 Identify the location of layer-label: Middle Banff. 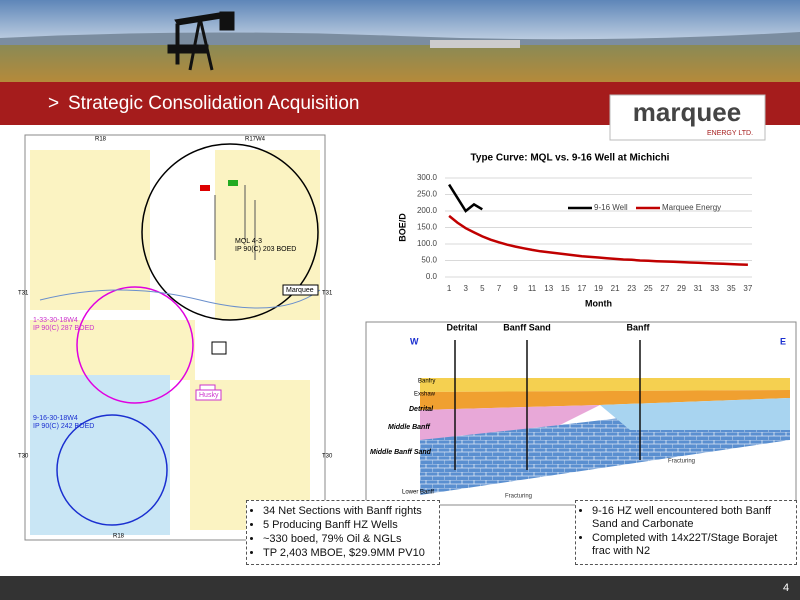
(409, 427).